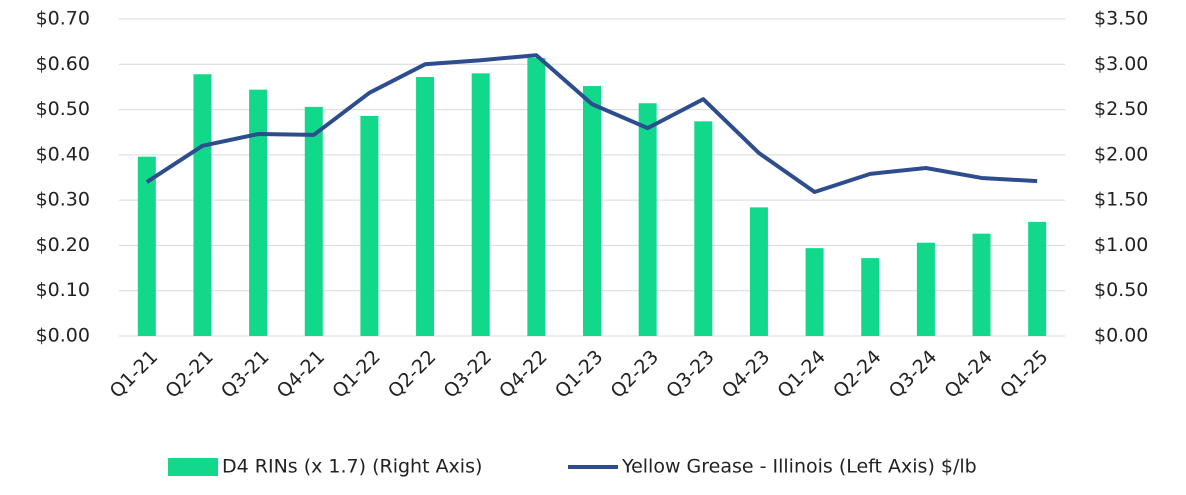  I want to click on x-tick-label: Q2-24, so click(857, 374).